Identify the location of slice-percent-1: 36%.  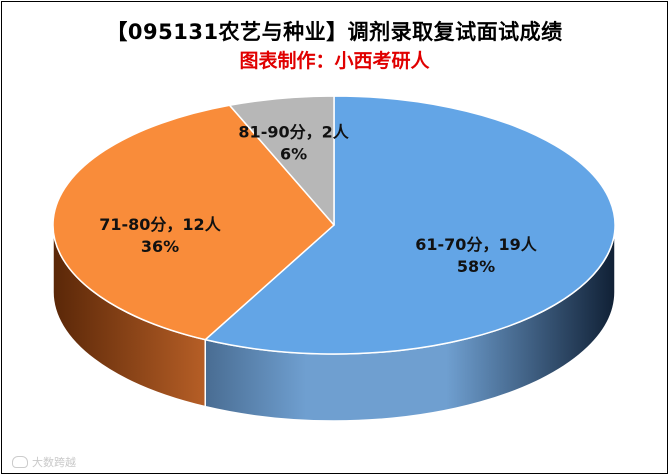
(160, 246).